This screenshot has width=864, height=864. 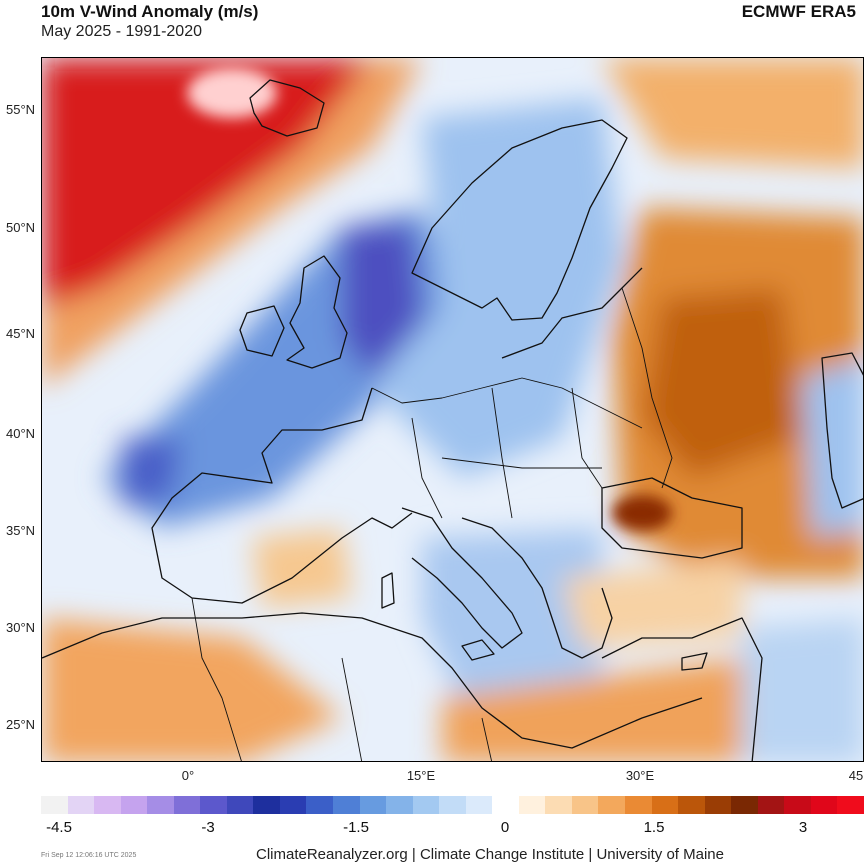 I want to click on coast-sicily, so click(x=478, y=650).